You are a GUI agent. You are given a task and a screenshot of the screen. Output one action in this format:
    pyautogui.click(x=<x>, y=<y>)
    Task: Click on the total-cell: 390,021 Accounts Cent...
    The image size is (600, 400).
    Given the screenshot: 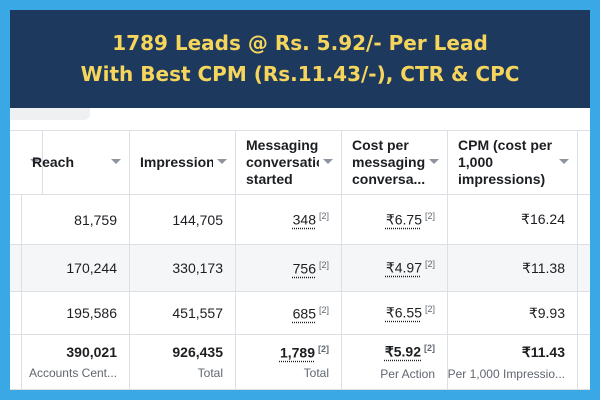 What is the action you would take?
    pyautogui.click(x=76, y=362)
    